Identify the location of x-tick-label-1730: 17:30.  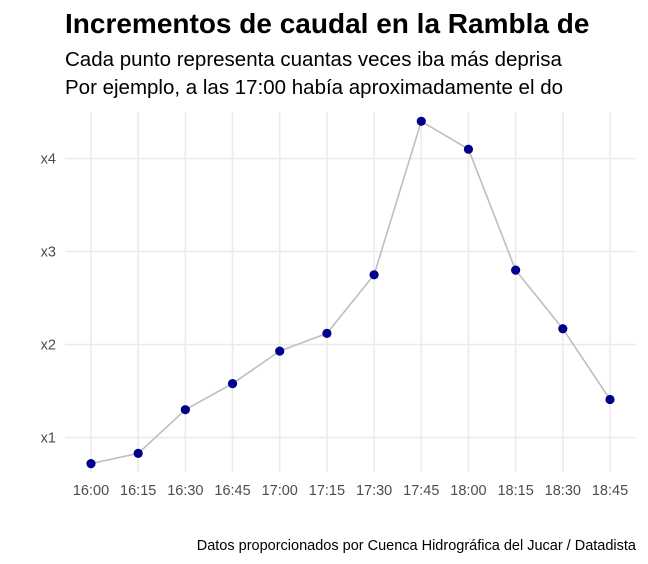
(374, 491).